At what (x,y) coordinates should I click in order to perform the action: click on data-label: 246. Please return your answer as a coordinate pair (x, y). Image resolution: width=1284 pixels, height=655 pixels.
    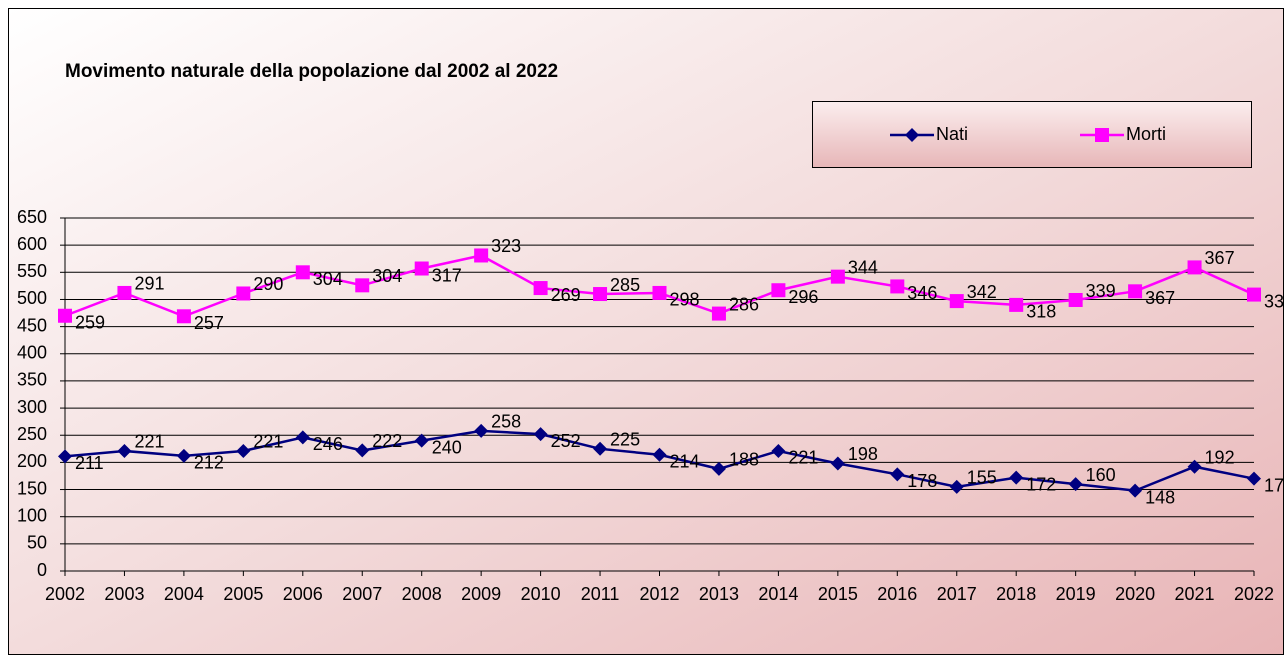
    Looking at the image, I should click on (328, 444).